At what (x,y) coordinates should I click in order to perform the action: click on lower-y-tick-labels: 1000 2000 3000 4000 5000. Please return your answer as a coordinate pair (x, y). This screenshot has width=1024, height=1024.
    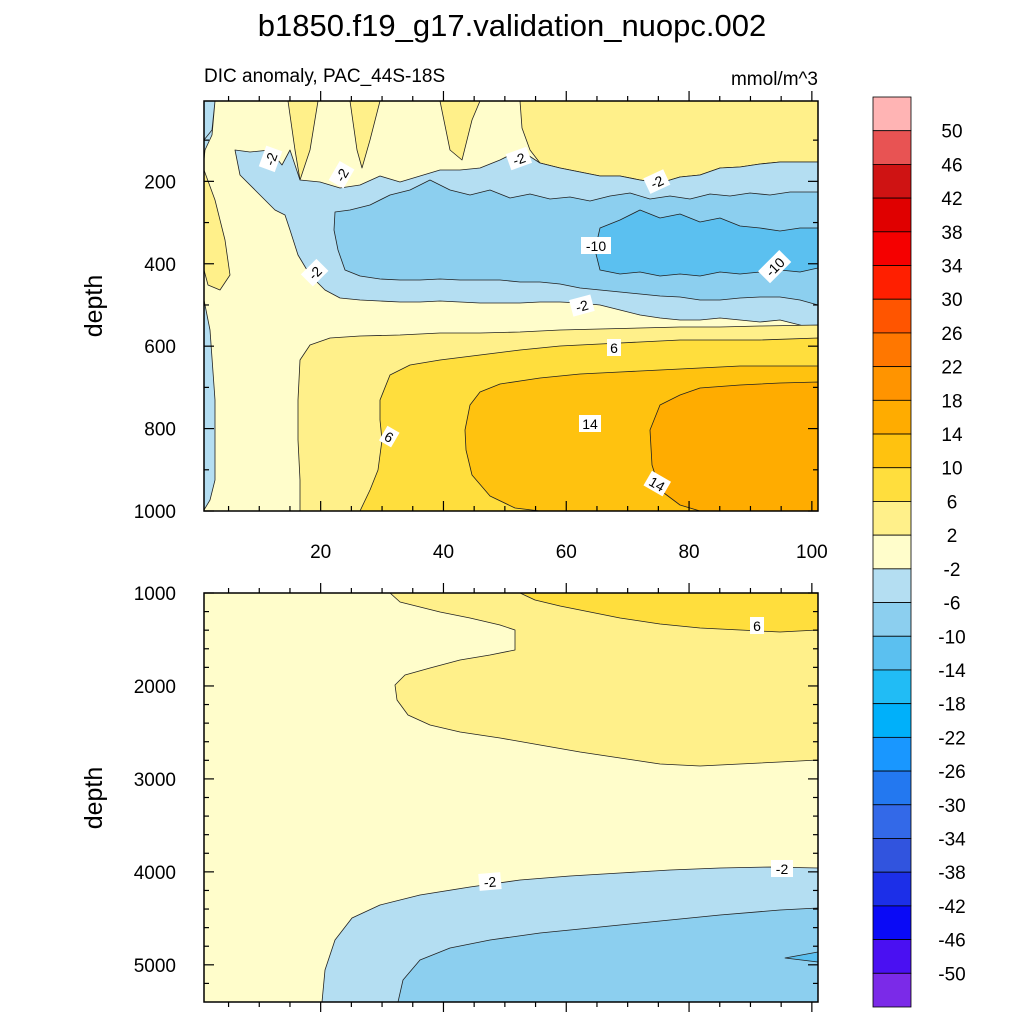
    Looking at the image, I should click on (155, 780).